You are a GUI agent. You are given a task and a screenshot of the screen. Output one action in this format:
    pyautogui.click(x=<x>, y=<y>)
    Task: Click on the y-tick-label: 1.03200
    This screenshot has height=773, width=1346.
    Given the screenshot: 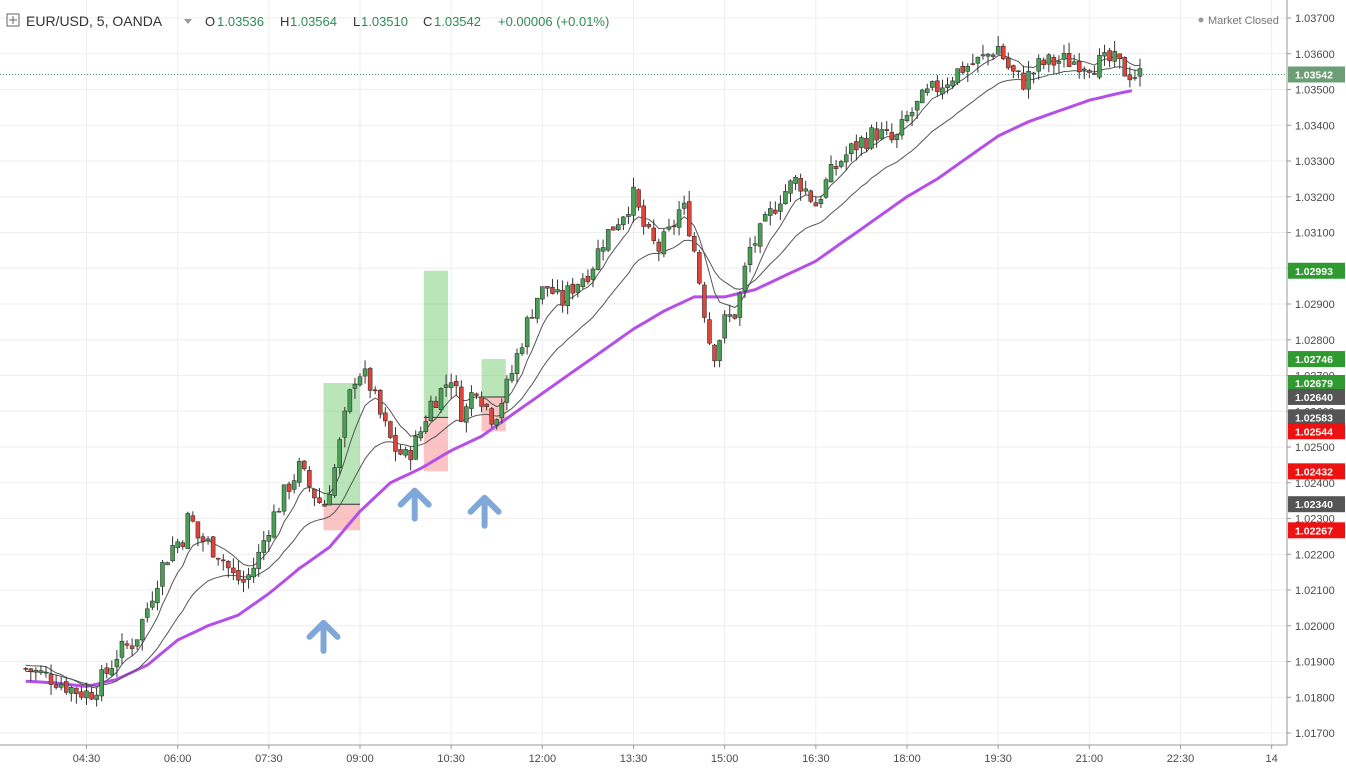 What is the action you would take?
    pyautogui.click(x=1315, y=198)
    